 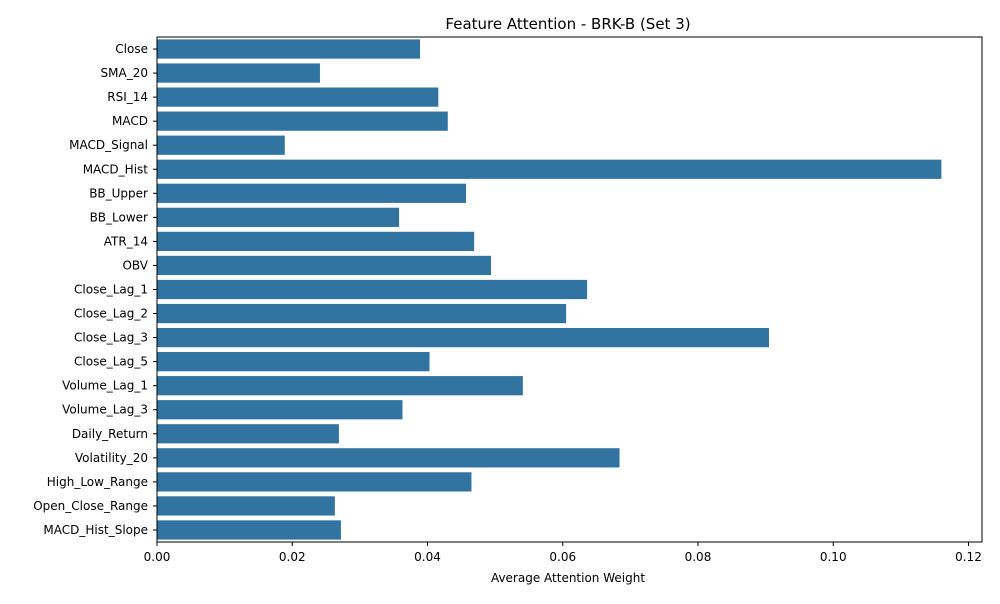 What do you see at coordinates (833, 557) in the screenshot?
I see `x-tick-label: 0.10` at bounding box center [833, 557].